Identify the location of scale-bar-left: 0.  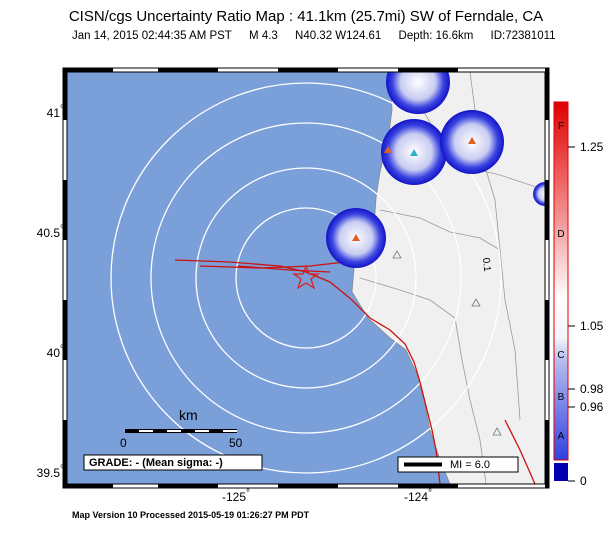
(123, 443).